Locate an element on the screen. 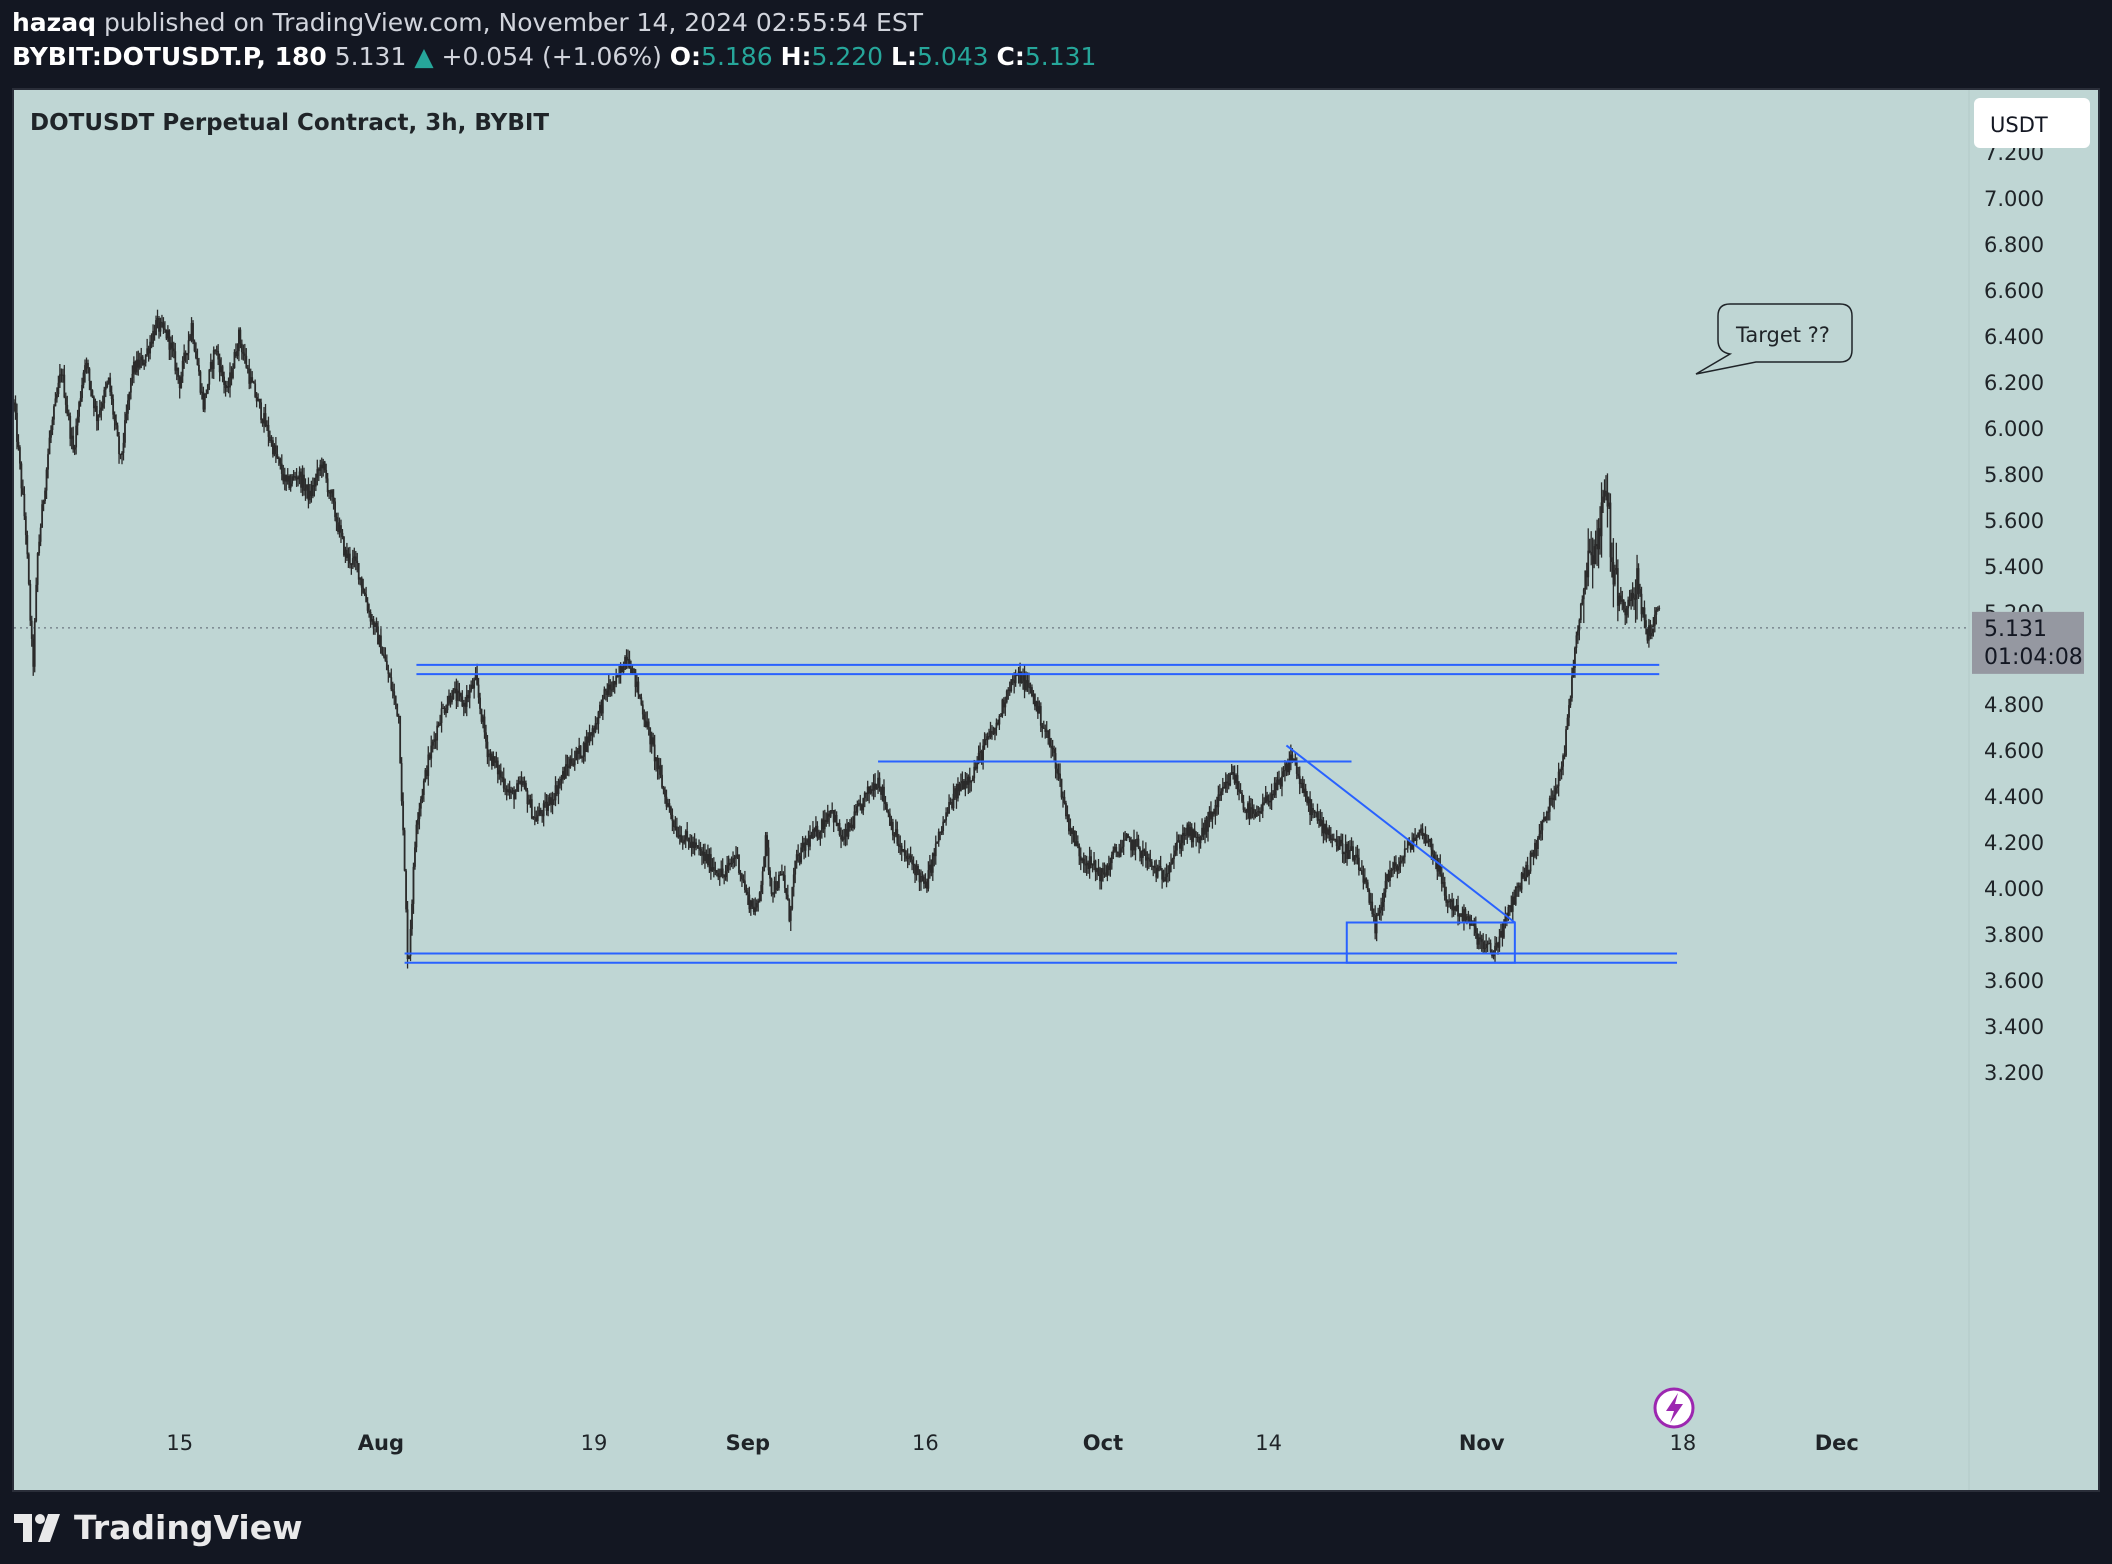  low-label: L: is located at coordinates (904, 56).